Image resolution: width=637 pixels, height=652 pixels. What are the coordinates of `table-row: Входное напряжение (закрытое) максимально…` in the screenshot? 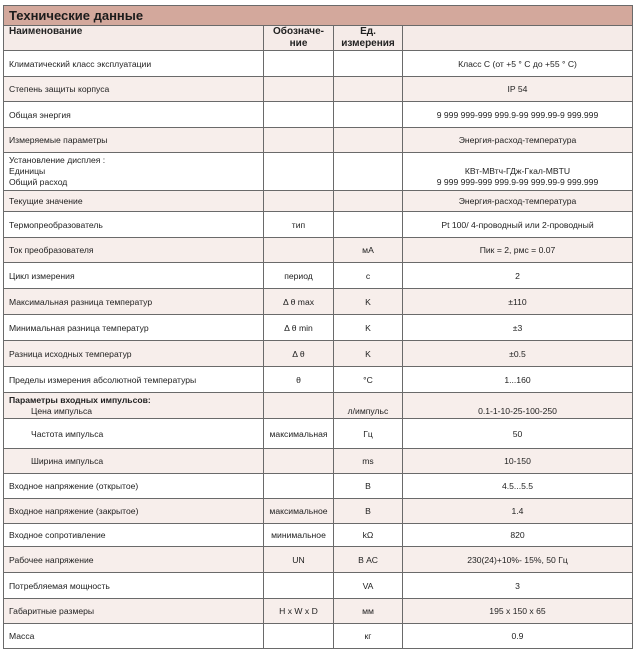 It's located at (318, 511).